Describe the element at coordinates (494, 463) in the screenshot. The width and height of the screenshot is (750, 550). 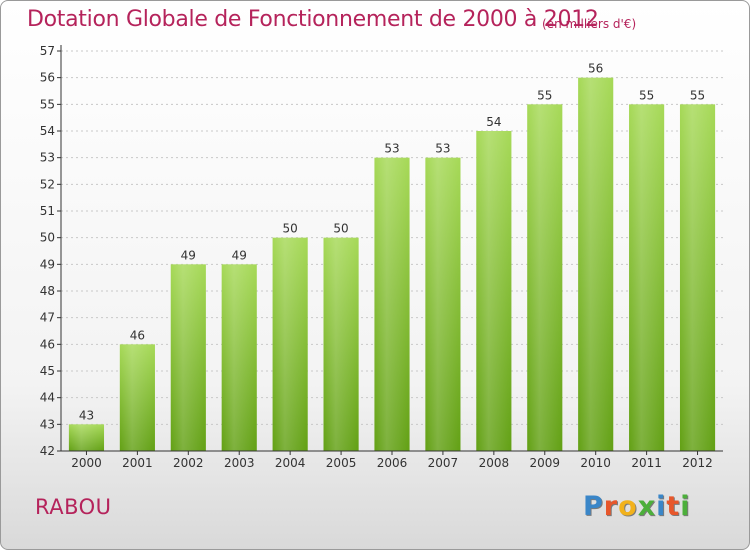
I see `x-tick-label: 2008` at that location.